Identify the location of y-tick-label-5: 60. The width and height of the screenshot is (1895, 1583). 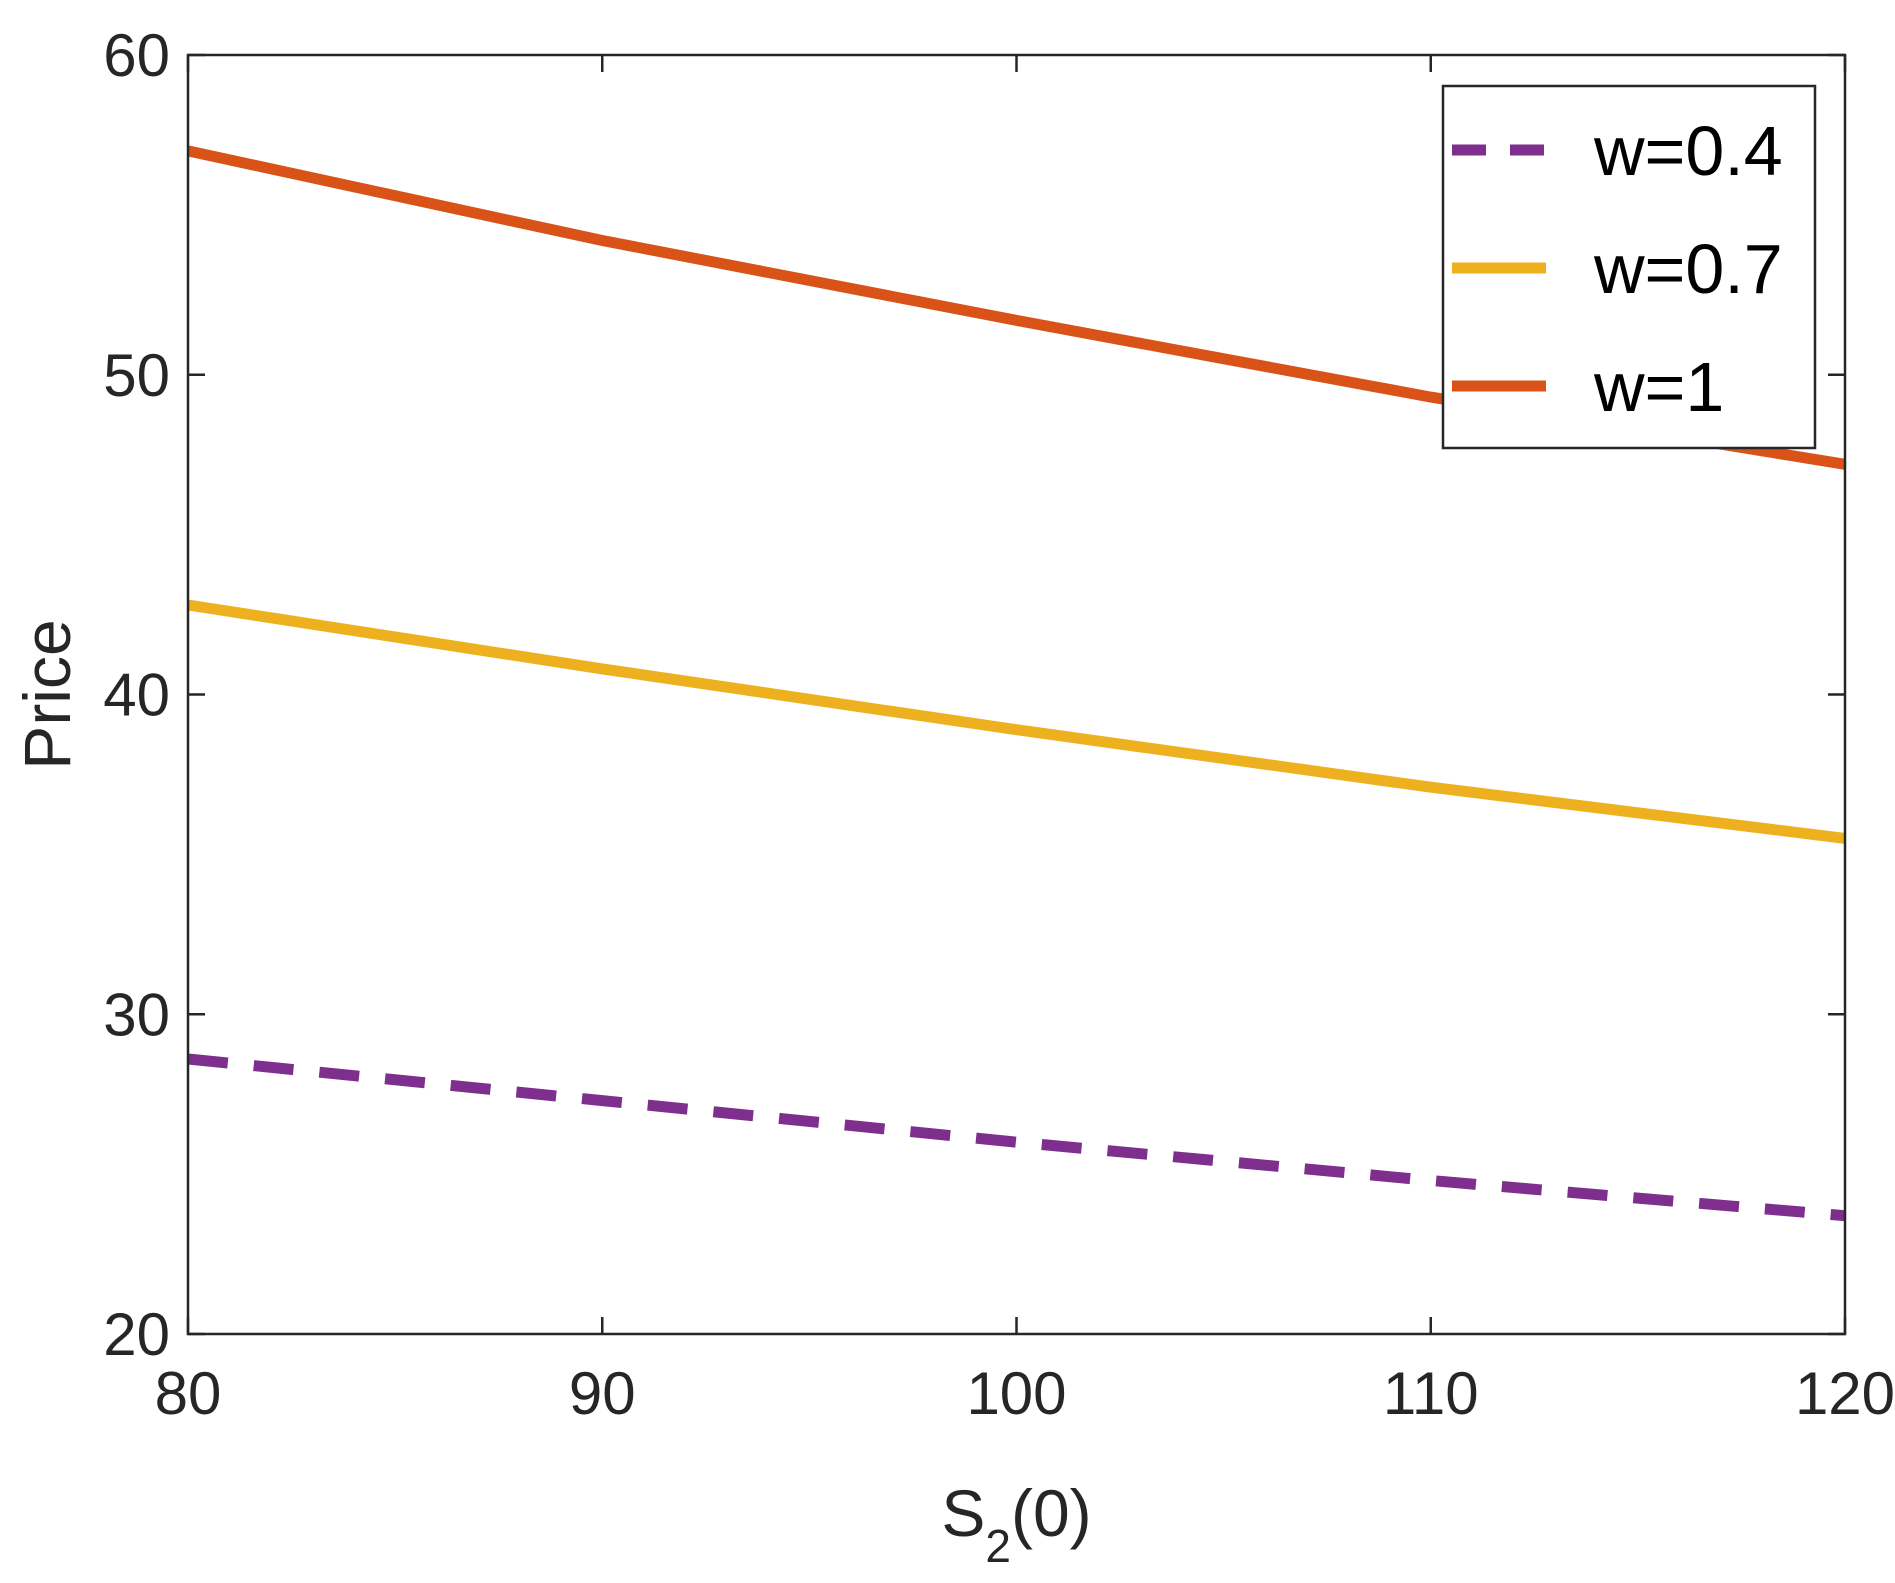
(136, 55).